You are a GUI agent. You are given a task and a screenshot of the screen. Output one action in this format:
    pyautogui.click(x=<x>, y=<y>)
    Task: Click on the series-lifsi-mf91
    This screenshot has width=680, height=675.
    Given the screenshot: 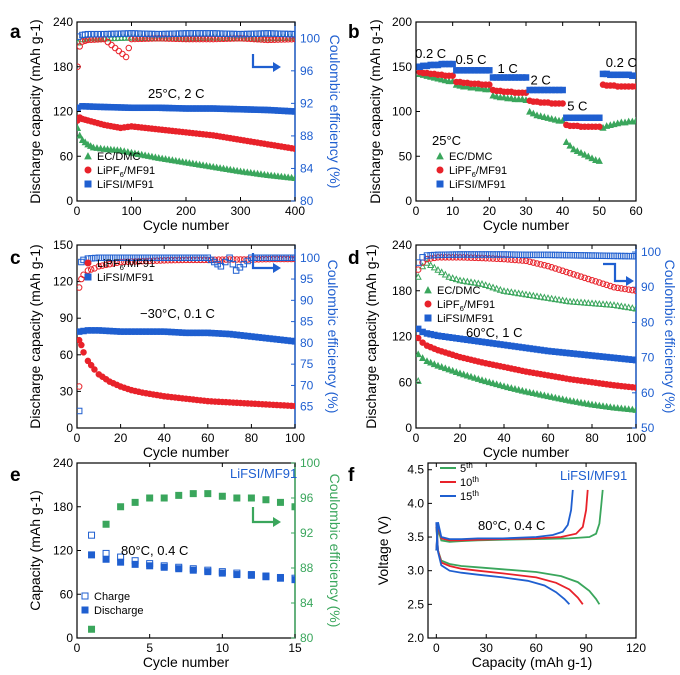 What is the action you would take?
    pyautogui.click(x=526, y=91)
    